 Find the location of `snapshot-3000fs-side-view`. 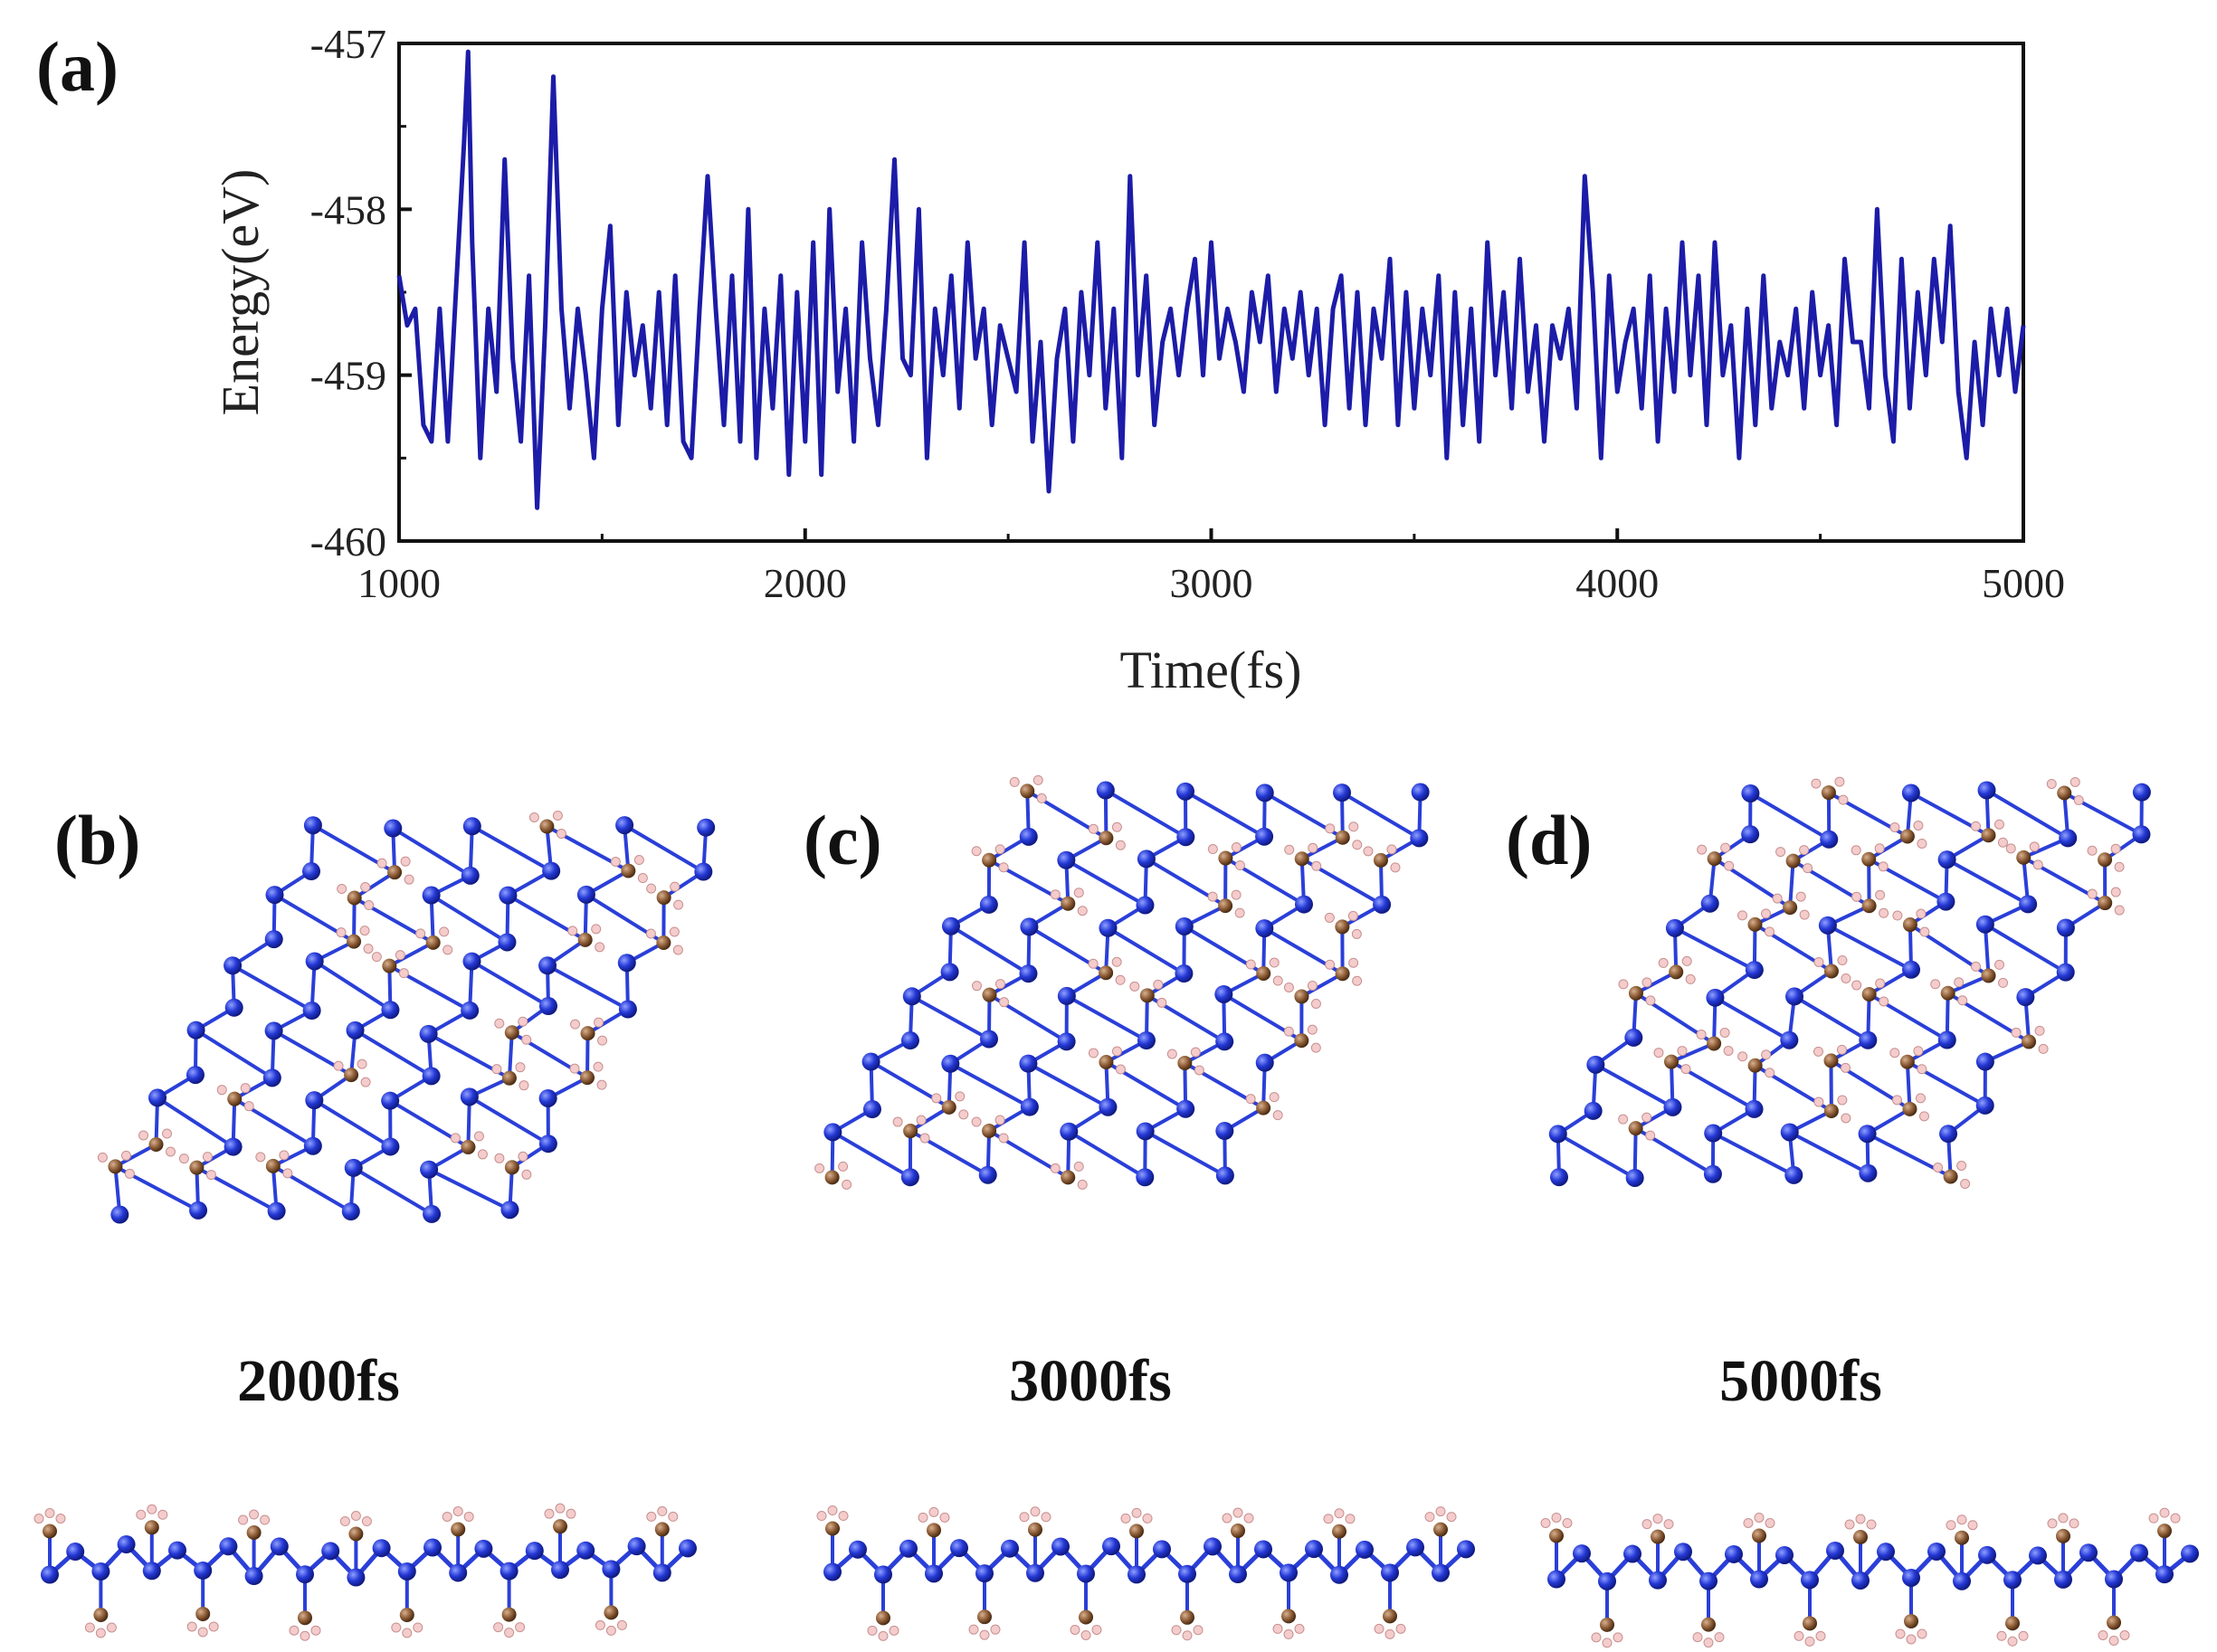

snapshot-3000fs-side-view is located at coordinates (1145, 1573).